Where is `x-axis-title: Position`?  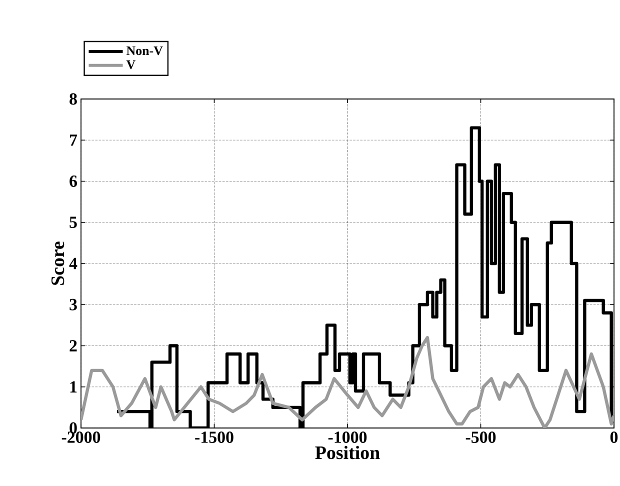
x-axis-title: Position is located at coordinates (347, 453).